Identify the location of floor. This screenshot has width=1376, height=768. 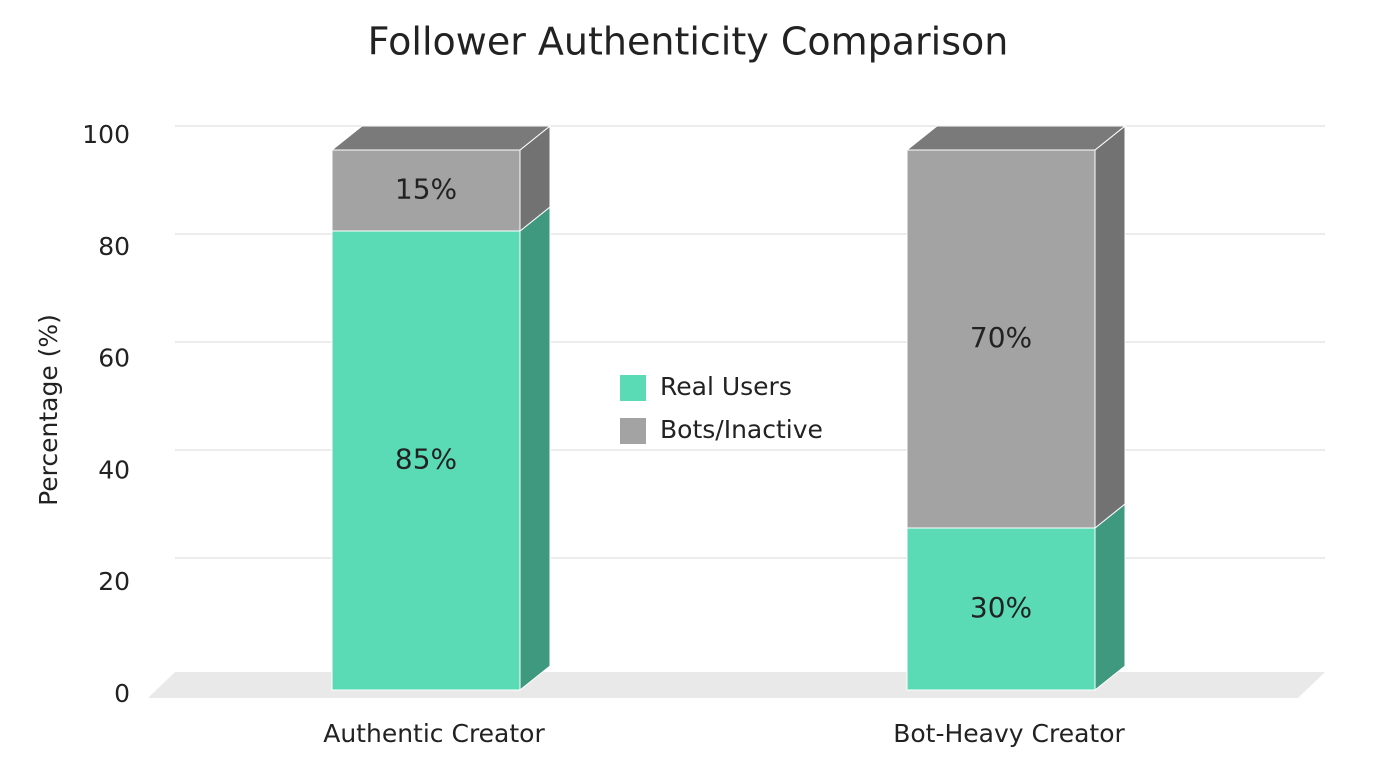
(736, 685).